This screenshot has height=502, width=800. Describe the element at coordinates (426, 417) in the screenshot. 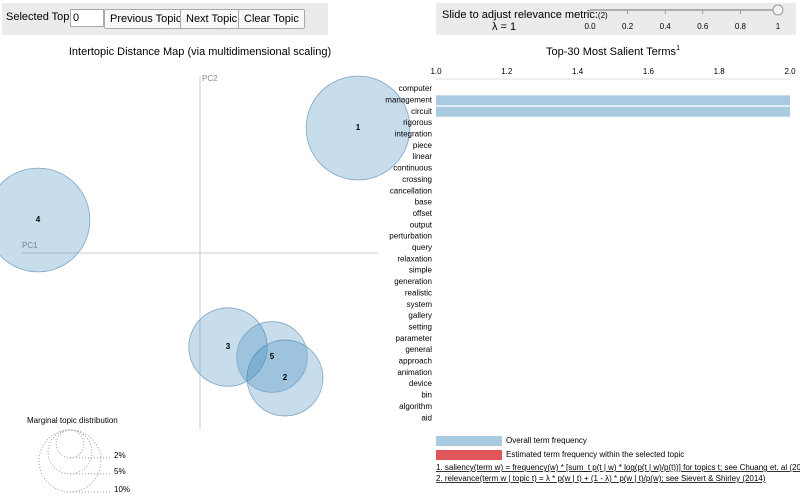

I see `term-label: aid` at that location.